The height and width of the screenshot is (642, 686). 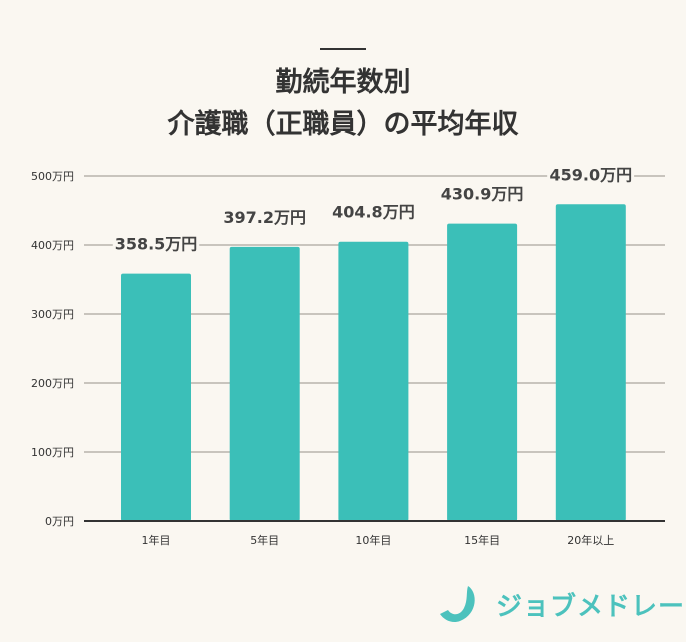 What do you see at coordinates (52, 176) in the screenshot?
I see `y-tick-label: 500万円` at bounding box center [52, 176].